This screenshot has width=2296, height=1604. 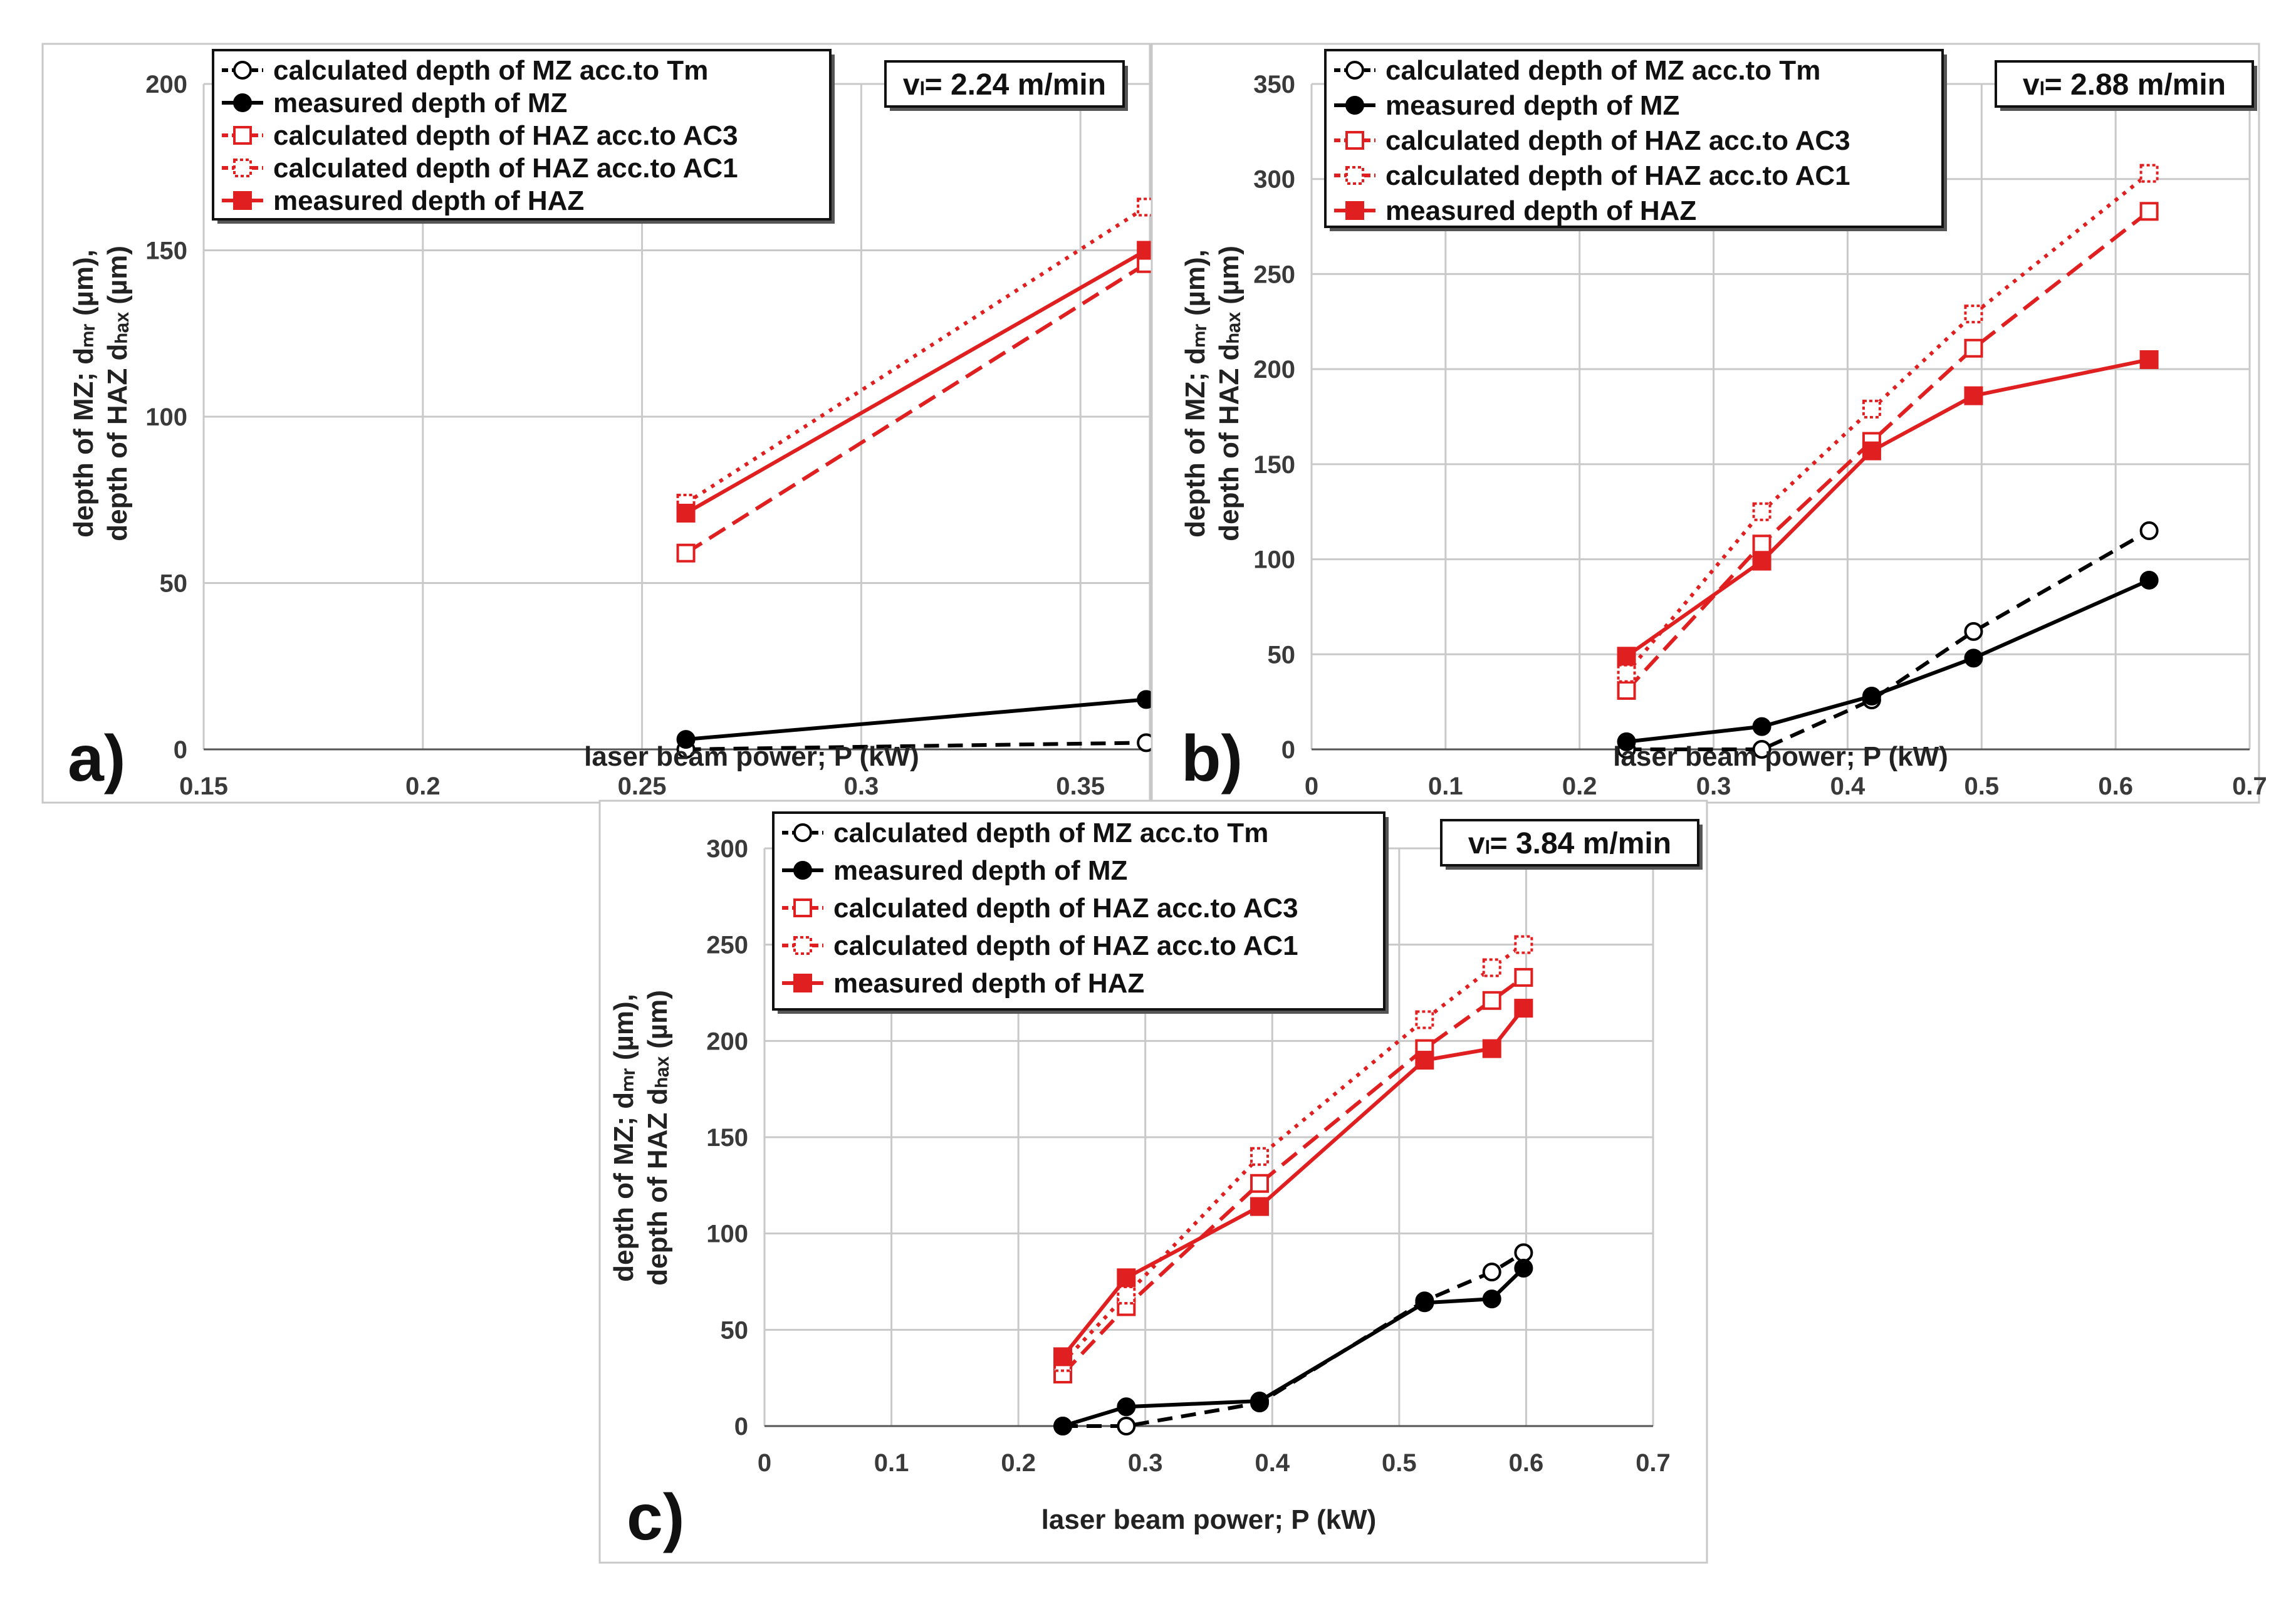 I want to click on speed-box: vₗ= 2.24 m/min, so click(x=1006, y=86).